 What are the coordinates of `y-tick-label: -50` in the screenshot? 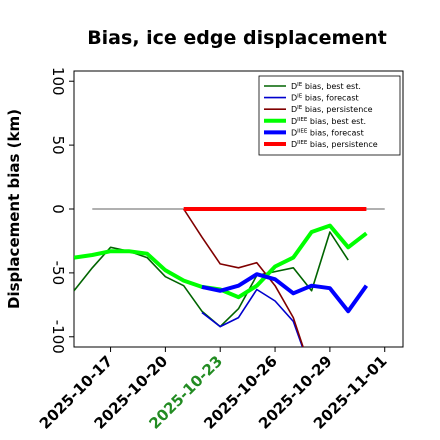 It's located at (58, 273).